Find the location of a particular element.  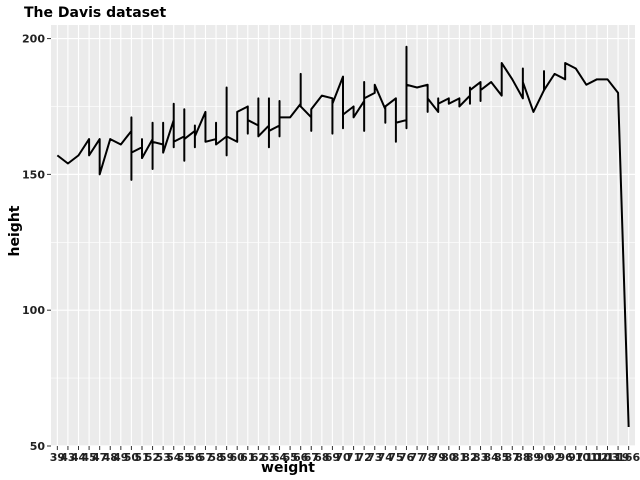

x-tick-label: 52 is located at coordinates (152, 457).